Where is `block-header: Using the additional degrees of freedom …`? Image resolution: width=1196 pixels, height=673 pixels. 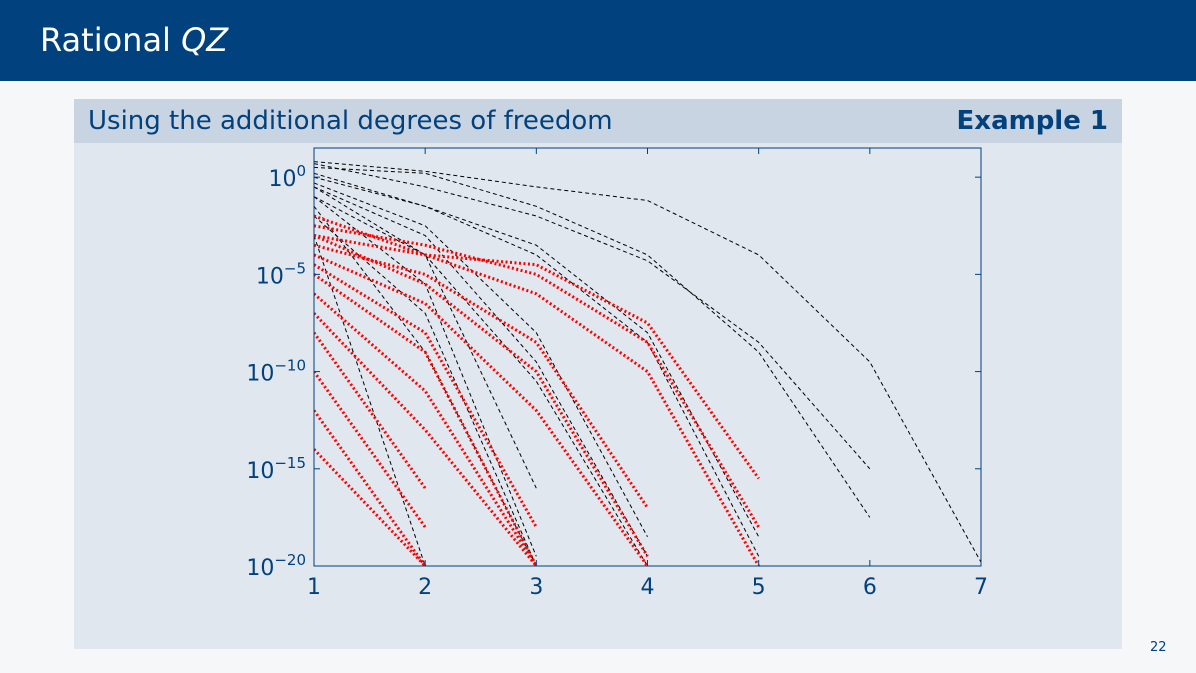 block-header: Using the additional degrees of freedom … is located at coordinates (598, 121).